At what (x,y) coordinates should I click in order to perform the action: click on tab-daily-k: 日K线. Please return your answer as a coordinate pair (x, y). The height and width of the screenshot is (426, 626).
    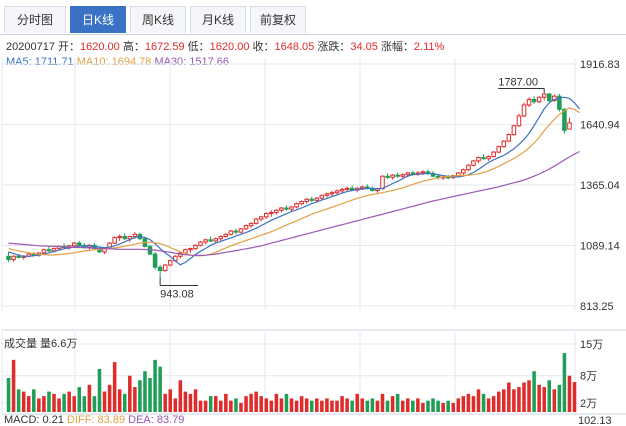
    Looking at the image, I should click on (98, 19).